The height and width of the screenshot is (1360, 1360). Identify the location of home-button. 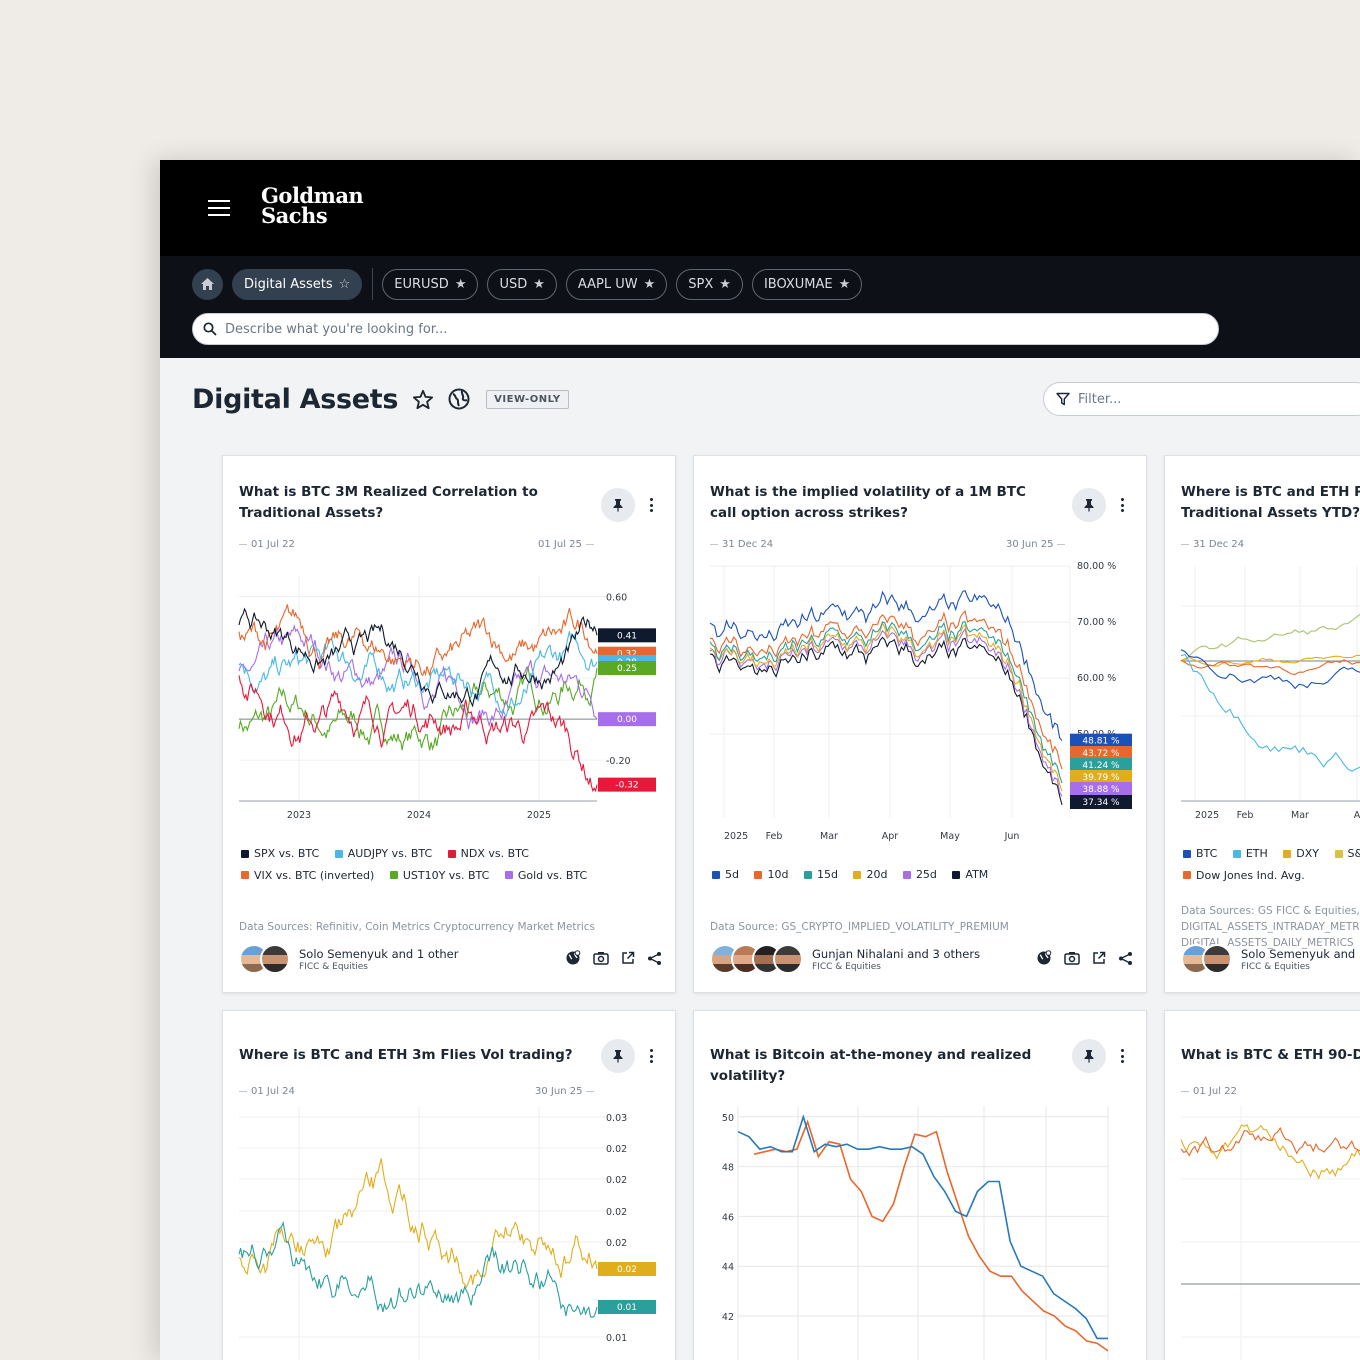
(207, 284).